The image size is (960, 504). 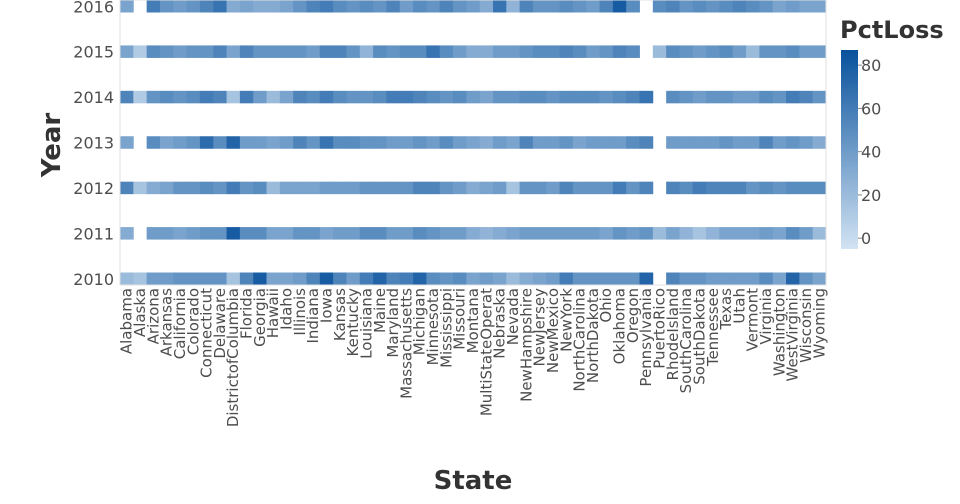 I want to click on colorbar-tick-label: 20, so click(x=871, y=195).